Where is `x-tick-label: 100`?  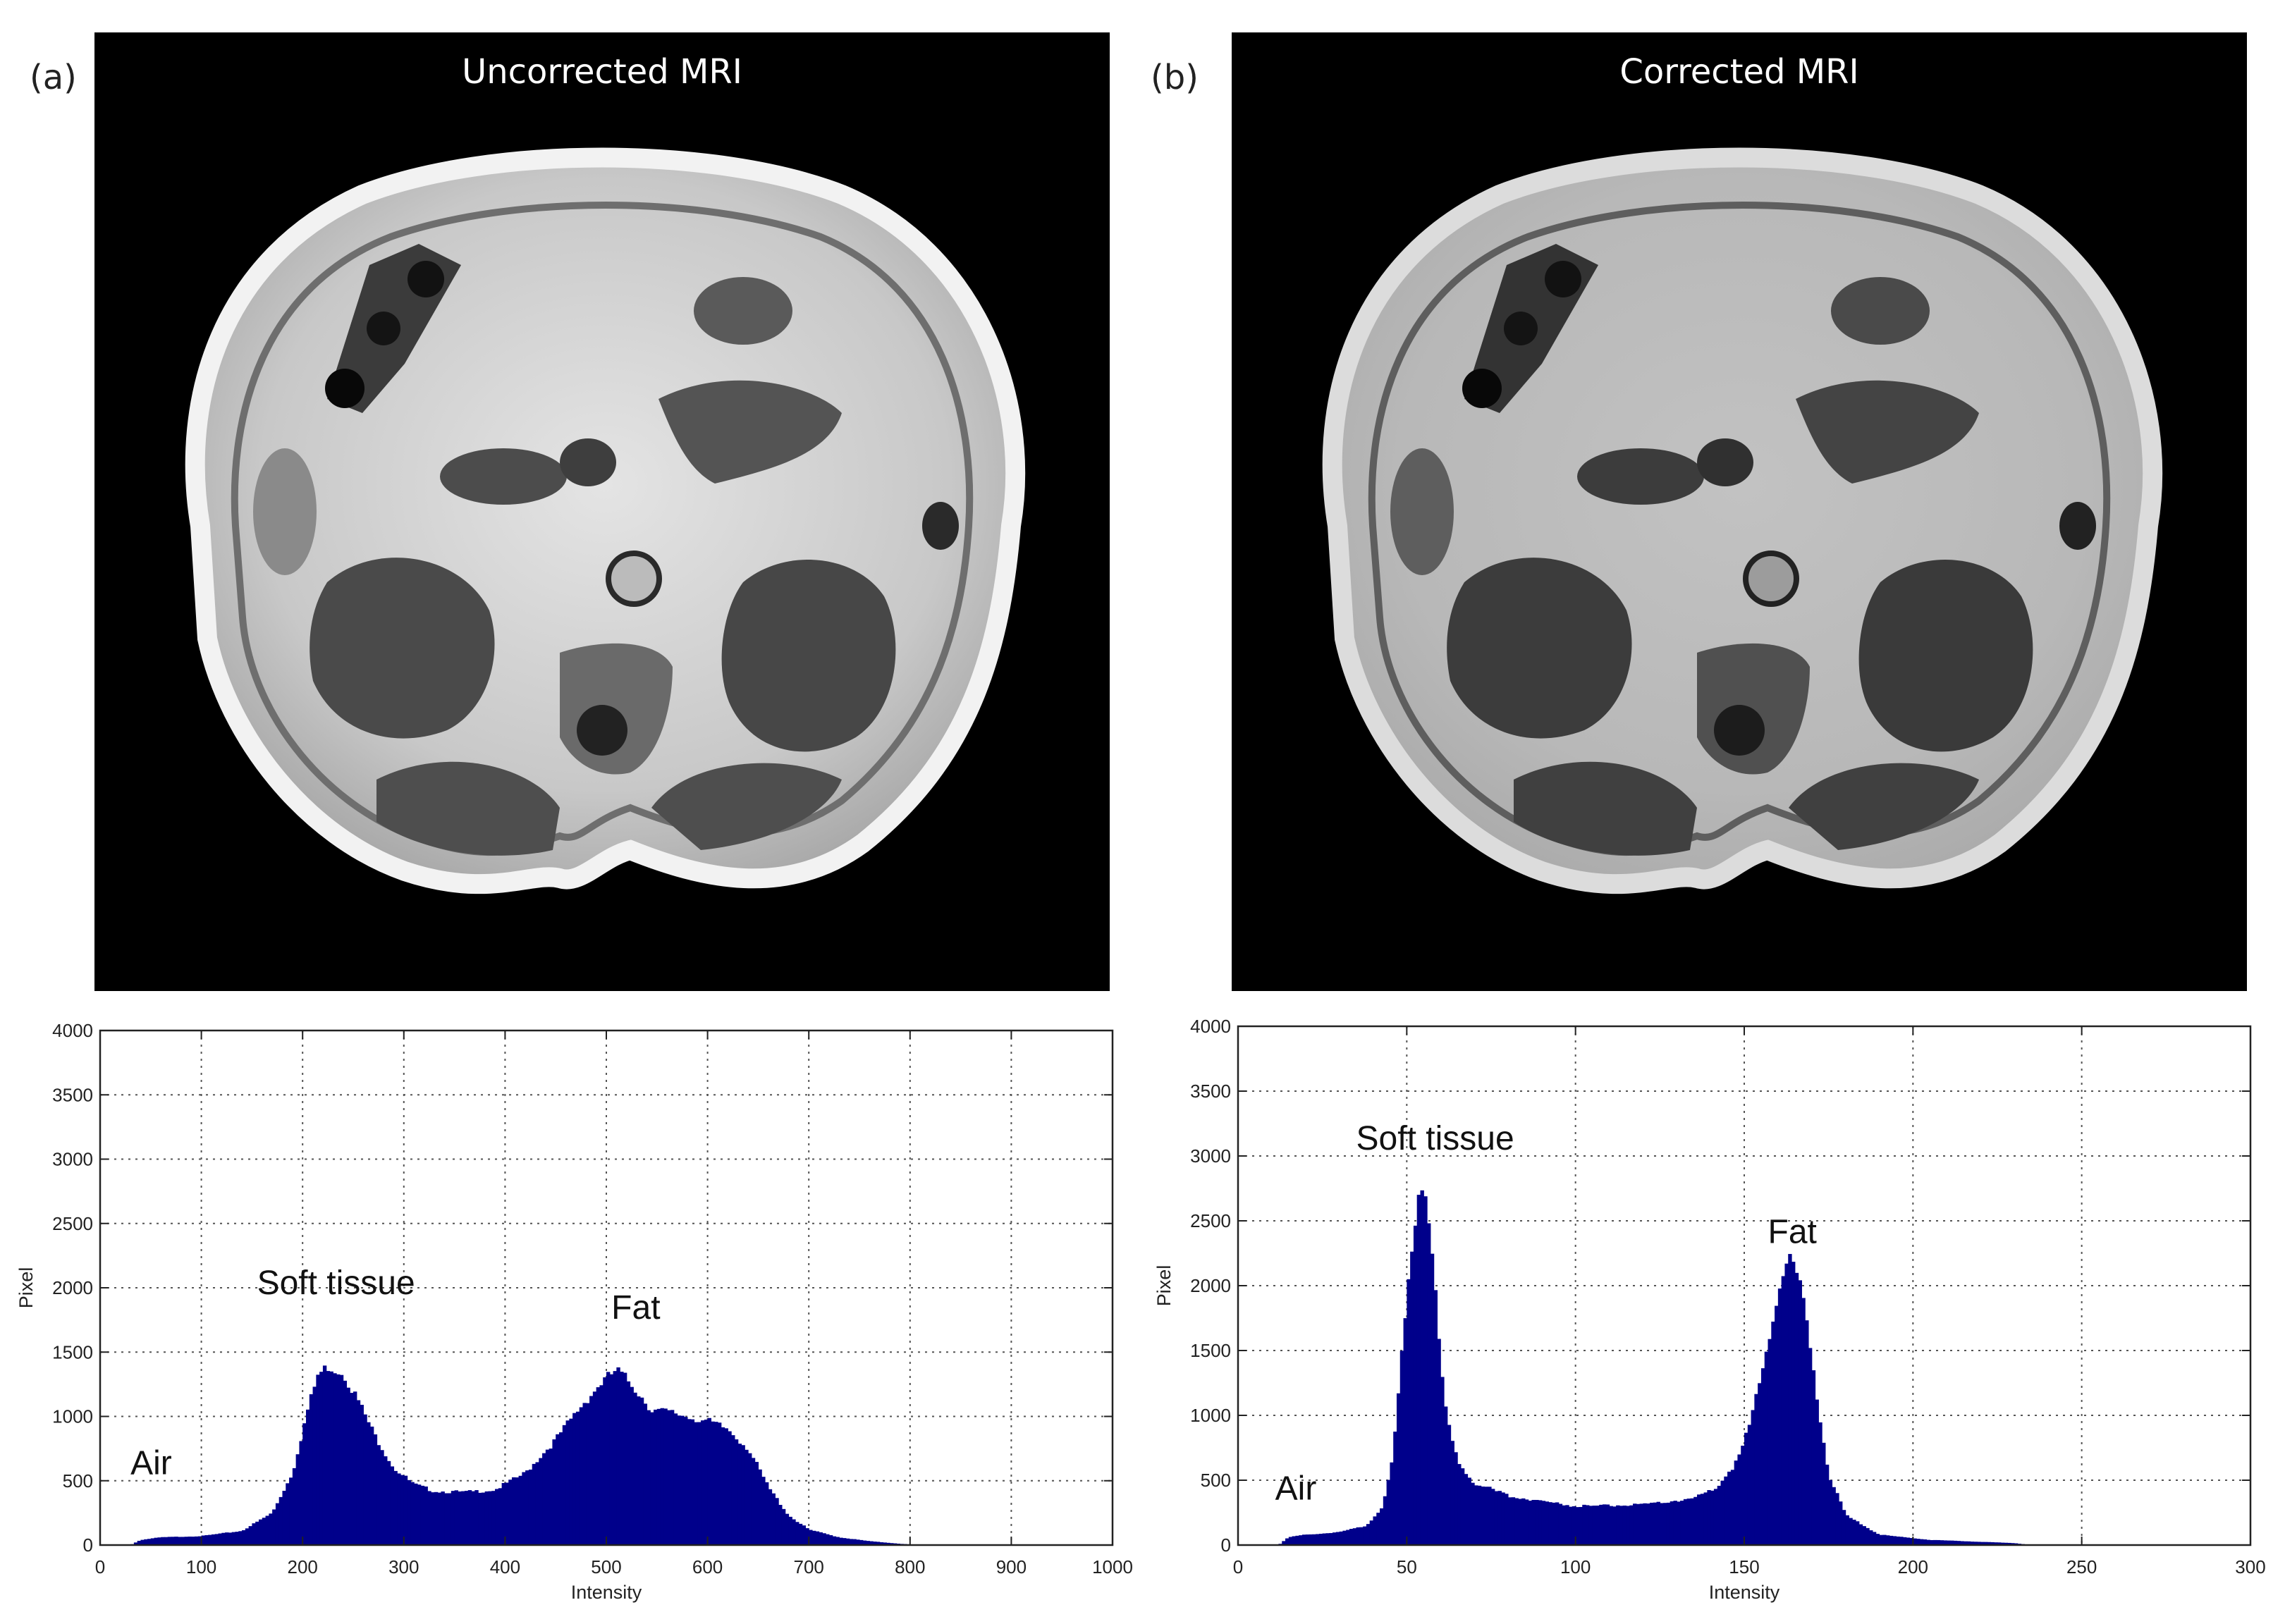
x-tick-label: 100 is located at coordinates (1575, 1566).